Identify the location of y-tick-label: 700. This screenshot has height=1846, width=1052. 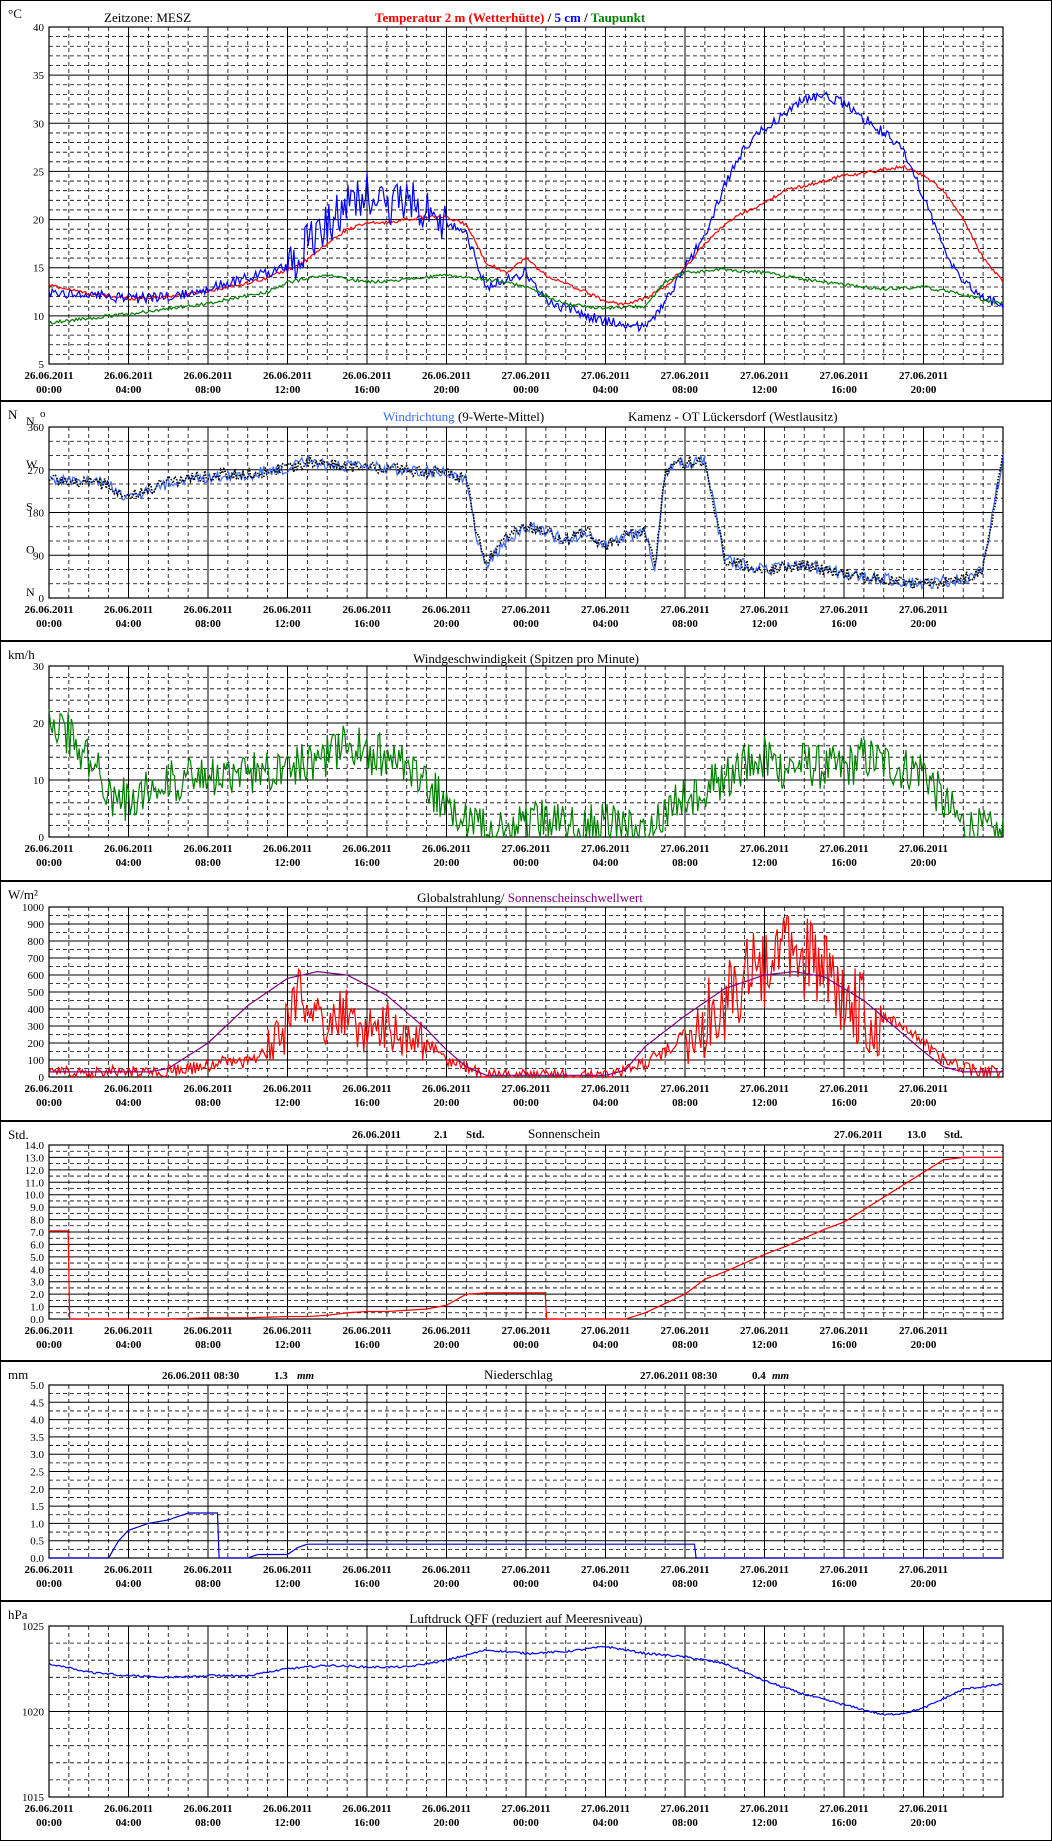
(36, 959).